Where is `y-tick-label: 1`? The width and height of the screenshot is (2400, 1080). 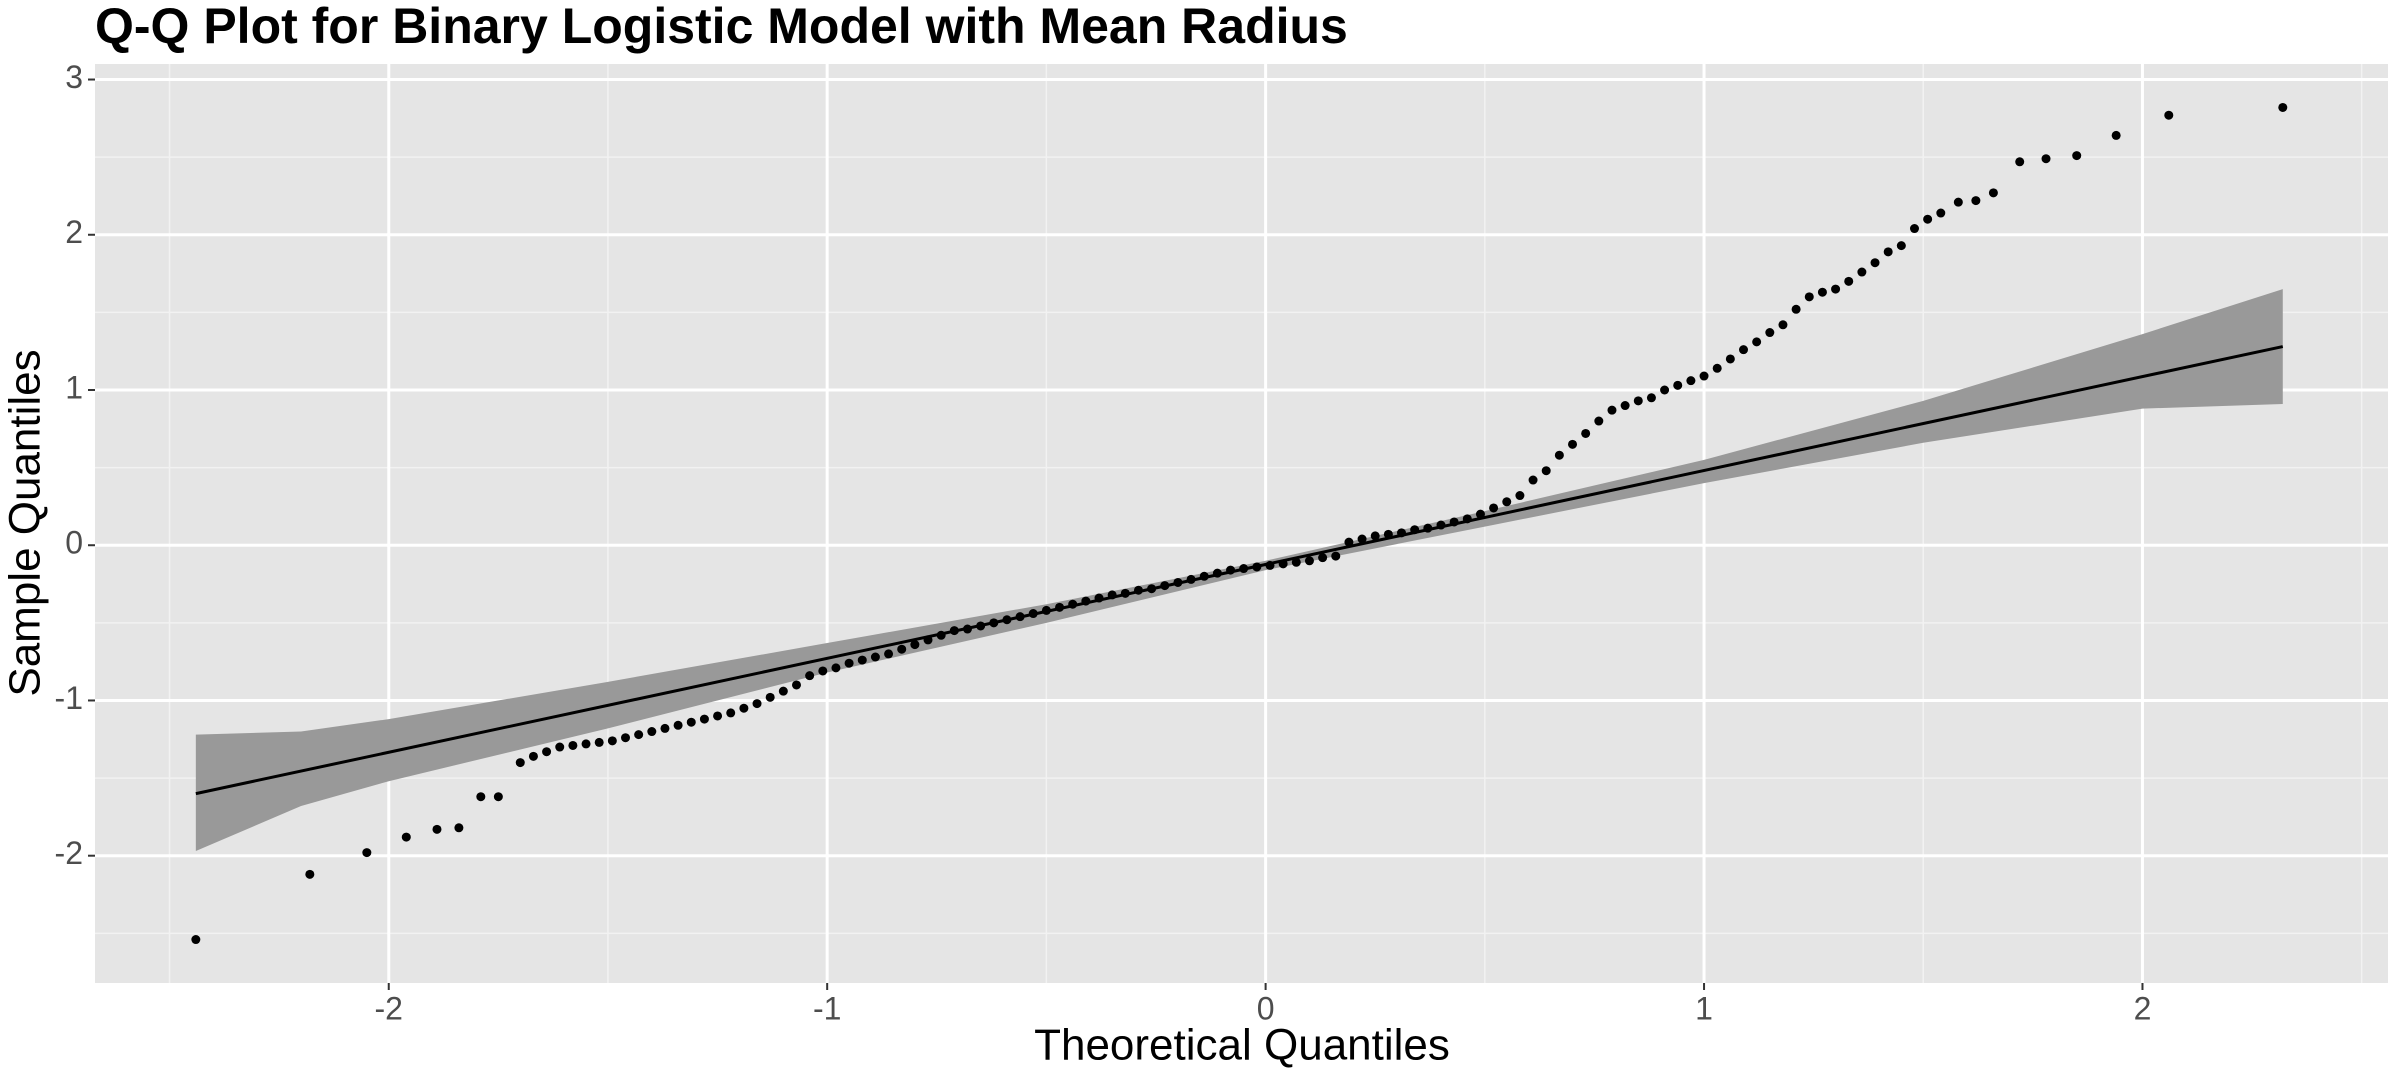
y-tick-label: 1 is located at coordinates (74, 387).